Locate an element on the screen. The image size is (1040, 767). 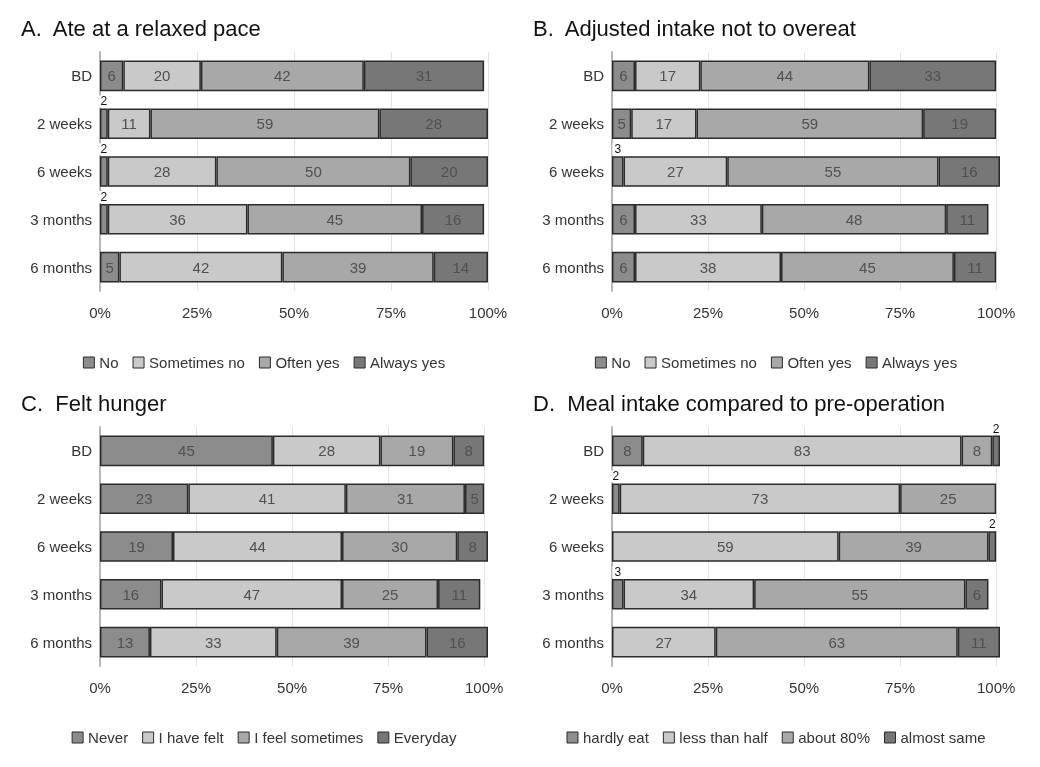
data-label: 73 is located at coordinates (760, 499).